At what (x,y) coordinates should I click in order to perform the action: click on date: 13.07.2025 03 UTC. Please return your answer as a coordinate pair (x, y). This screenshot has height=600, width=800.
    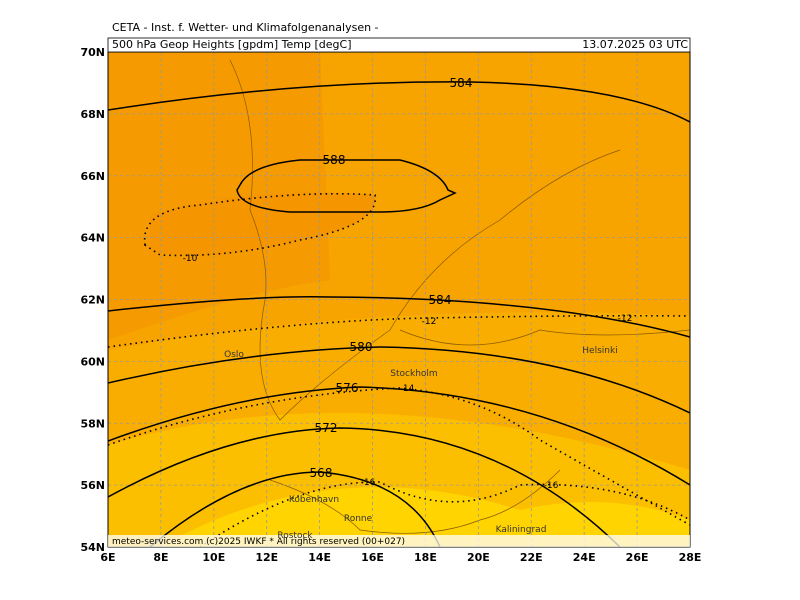
    Looking at the image, I should click on (635, 44).